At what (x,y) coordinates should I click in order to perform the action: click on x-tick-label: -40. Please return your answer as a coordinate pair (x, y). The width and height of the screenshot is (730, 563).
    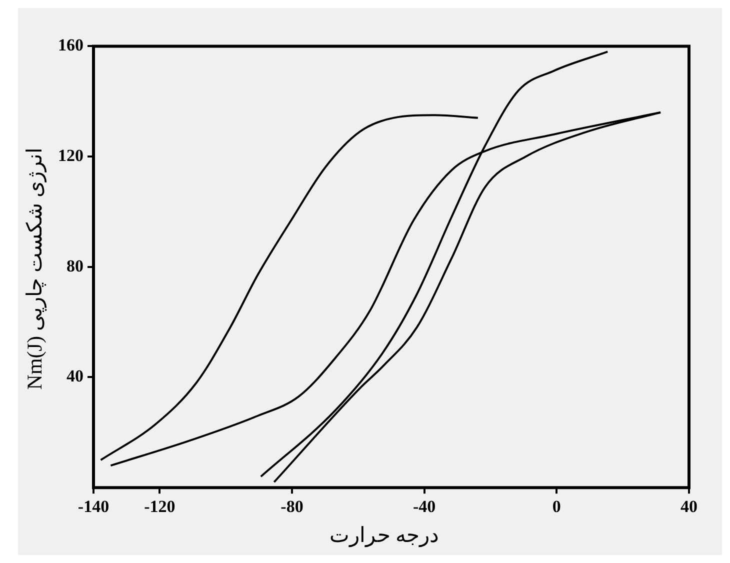
    Looking at the image, I should click on (424, 506).